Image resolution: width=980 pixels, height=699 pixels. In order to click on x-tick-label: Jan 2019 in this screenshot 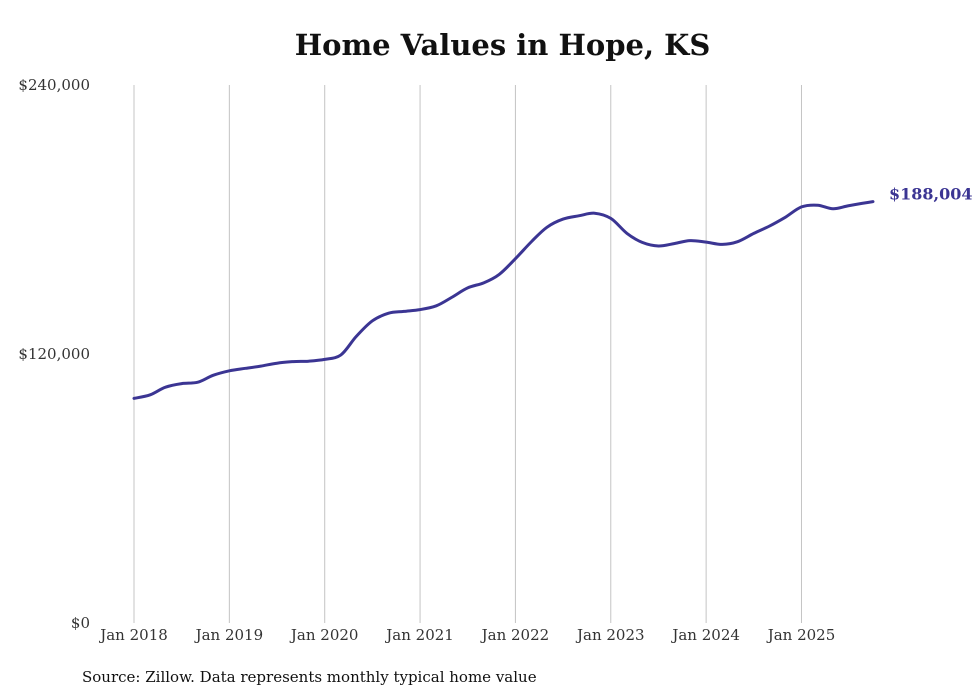, I will do `click(229, 635)`.